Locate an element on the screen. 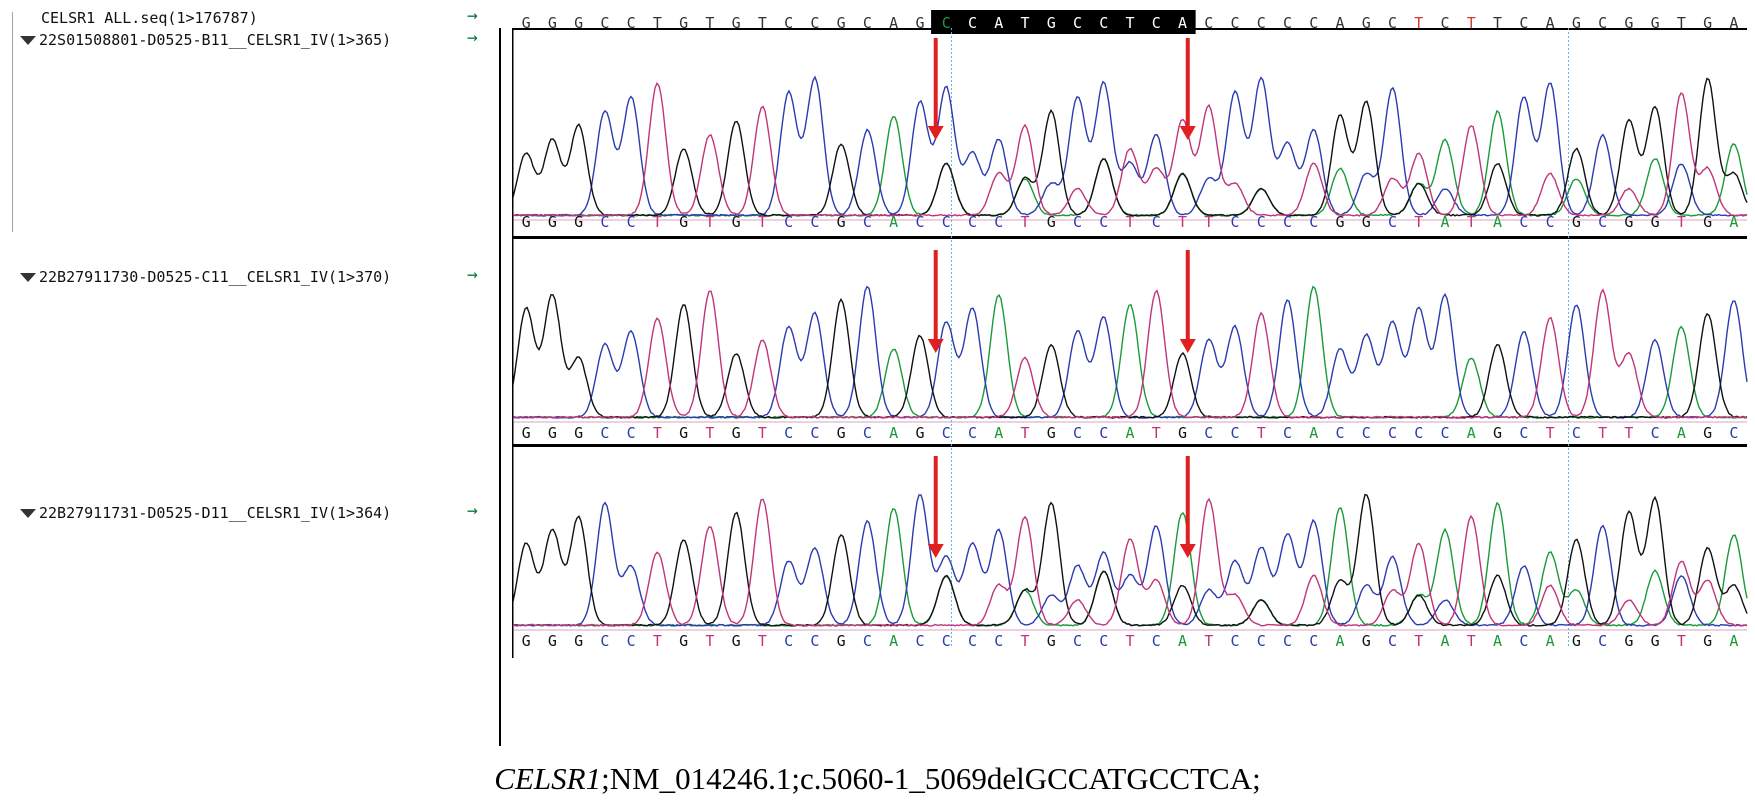  reference-label: CELSR1 ALL.seq(1>176787) → is located at coordinates (259, 16).